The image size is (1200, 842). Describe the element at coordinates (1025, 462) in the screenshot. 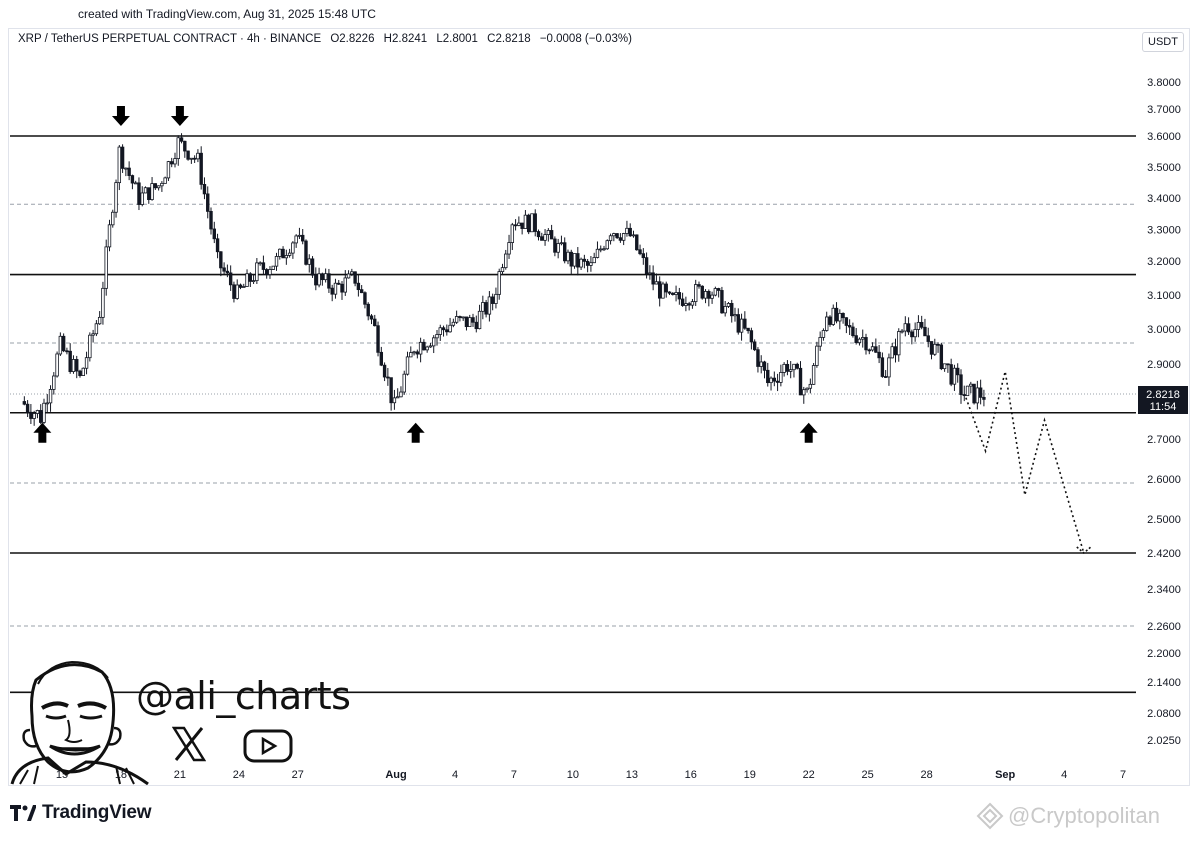

I see `projection-path` at that location.